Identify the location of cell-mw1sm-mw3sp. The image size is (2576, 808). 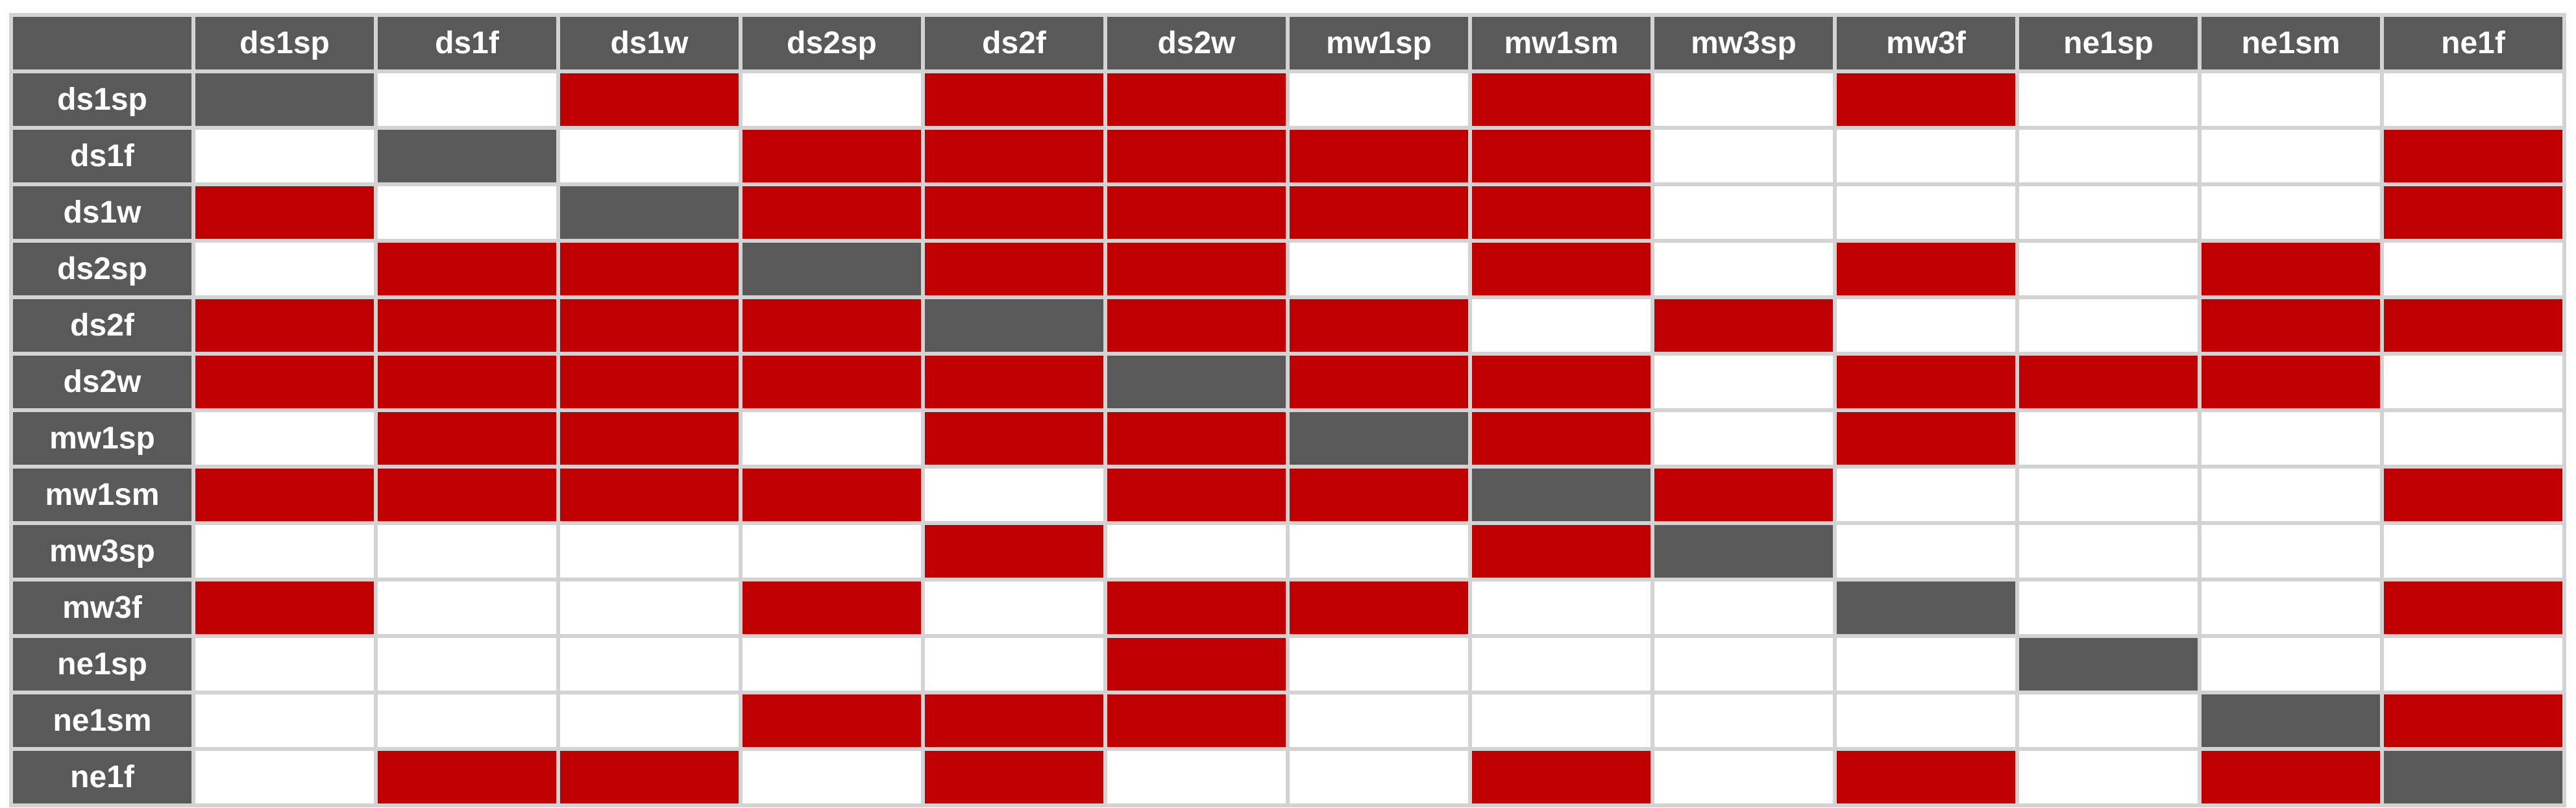
(1743, 495).